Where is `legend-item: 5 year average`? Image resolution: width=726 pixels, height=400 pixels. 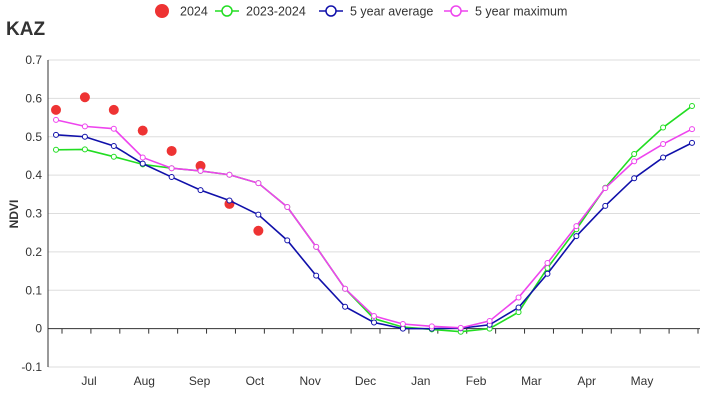 legend-item: 5 year average is located at coordinates (376, 12).